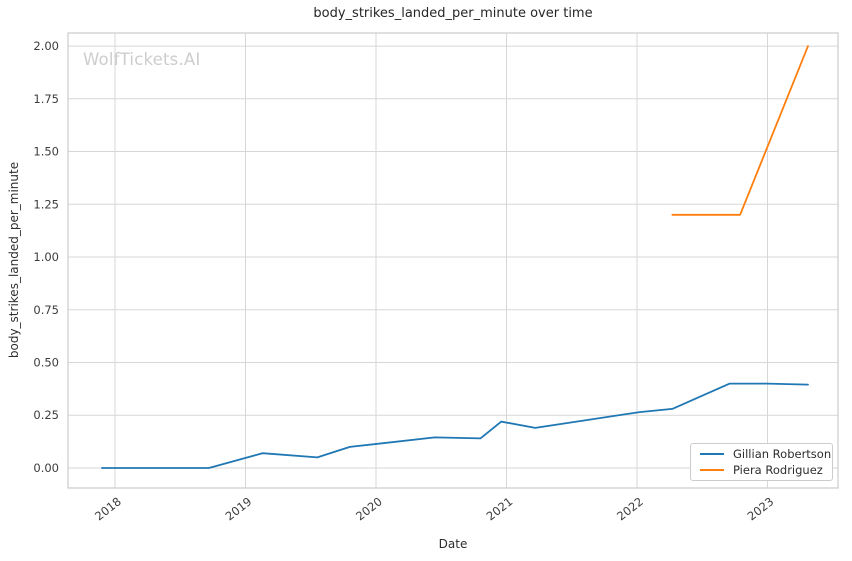 This screenshot has height=561, width=852. I want to click on series-line-piera-rodriguez, so click(740, 130).